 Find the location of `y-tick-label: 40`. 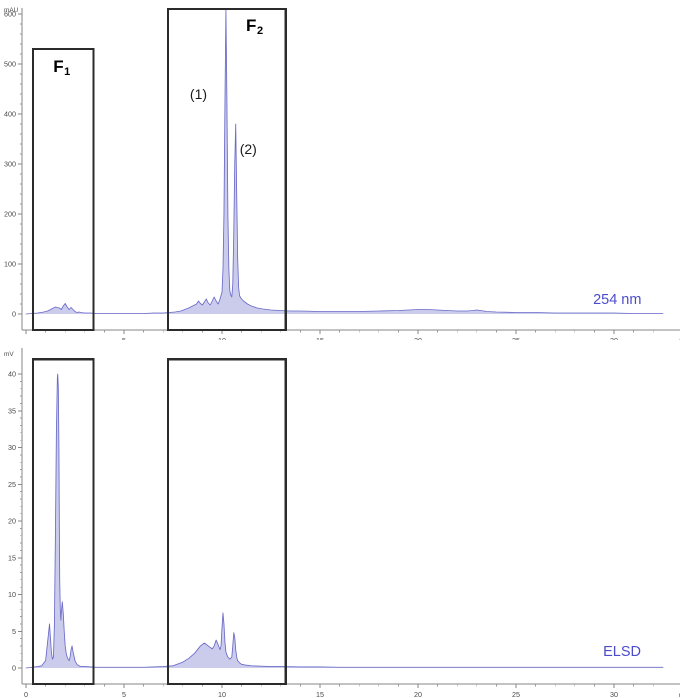

y-tick-label: 40 is located at coordinates (12, 374).